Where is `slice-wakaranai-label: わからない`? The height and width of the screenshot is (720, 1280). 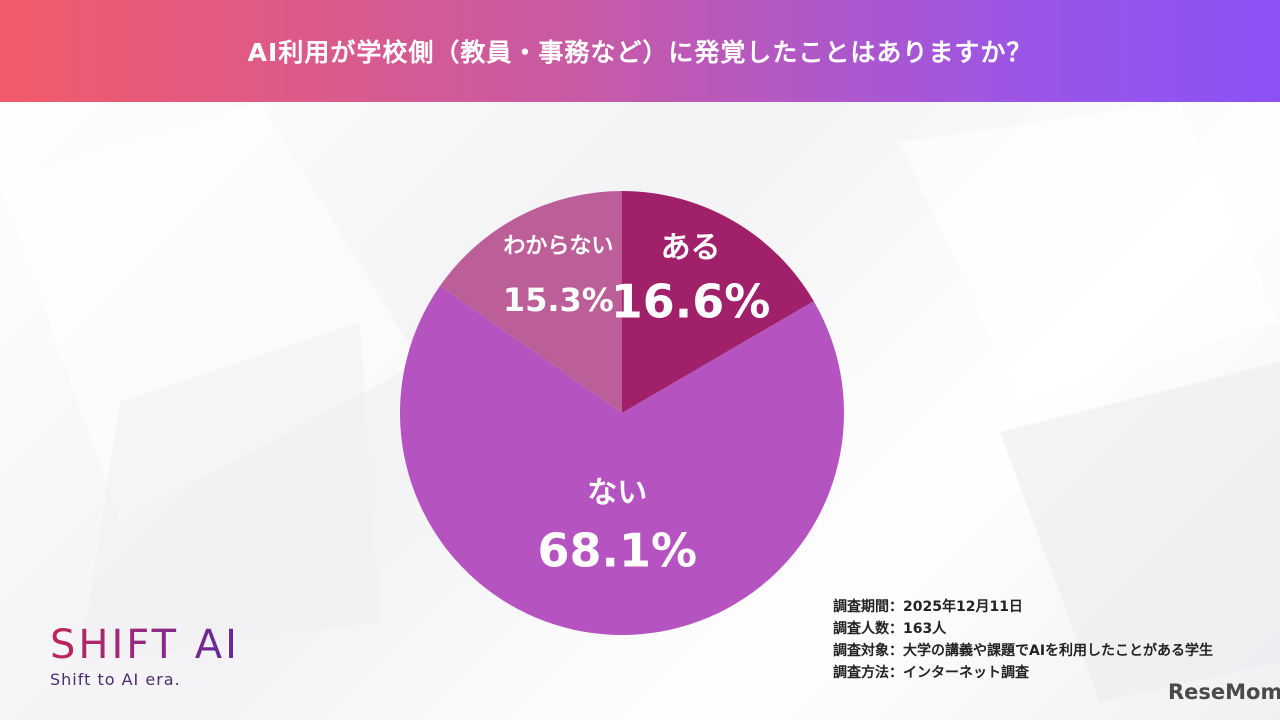
slice-wakaranai-label: わからない is located at coordinates (558, 246).